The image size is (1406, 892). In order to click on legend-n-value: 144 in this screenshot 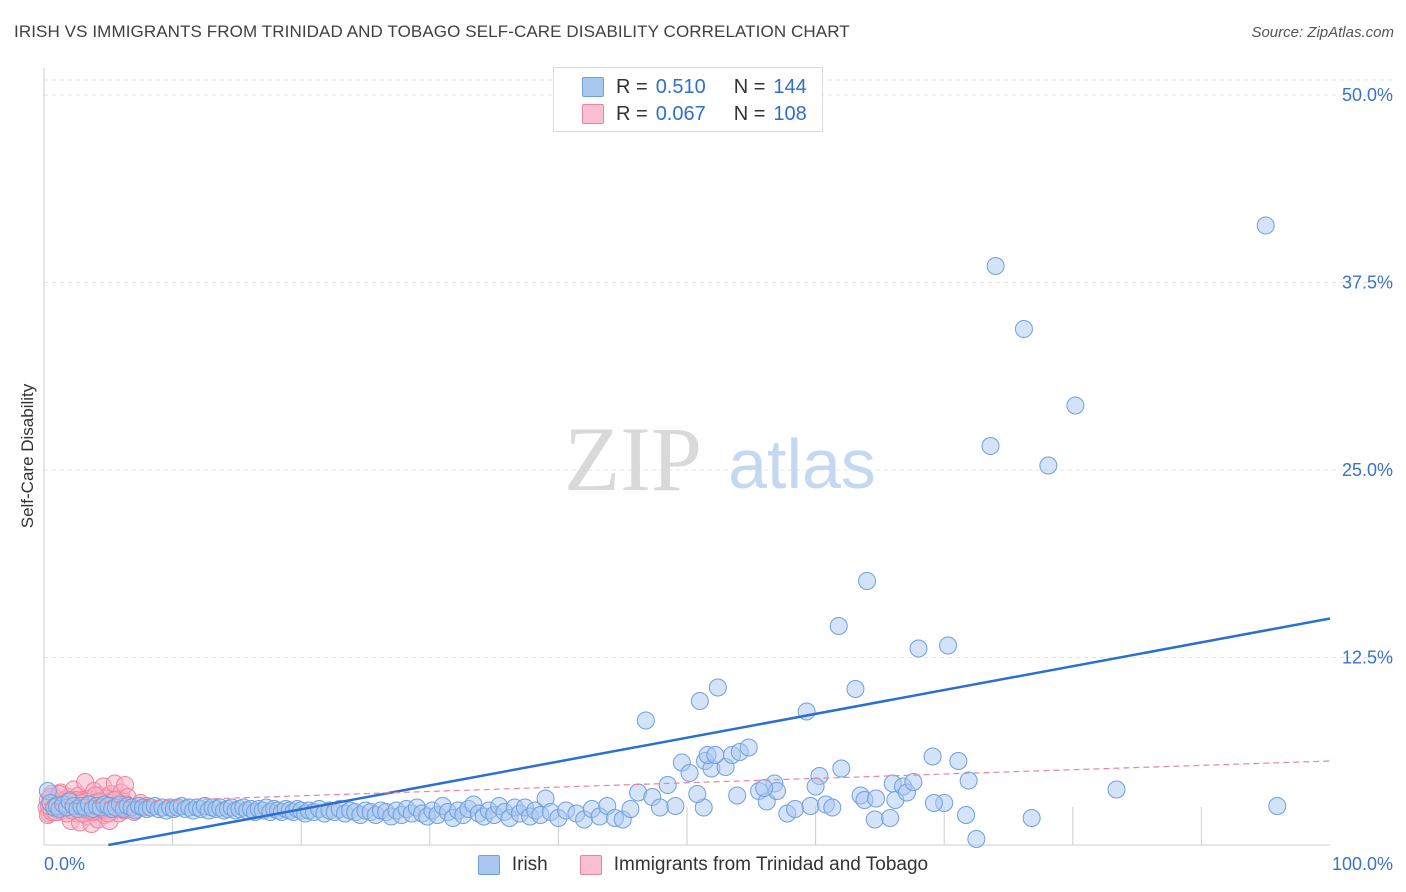, I will do `click(790, 86)`.